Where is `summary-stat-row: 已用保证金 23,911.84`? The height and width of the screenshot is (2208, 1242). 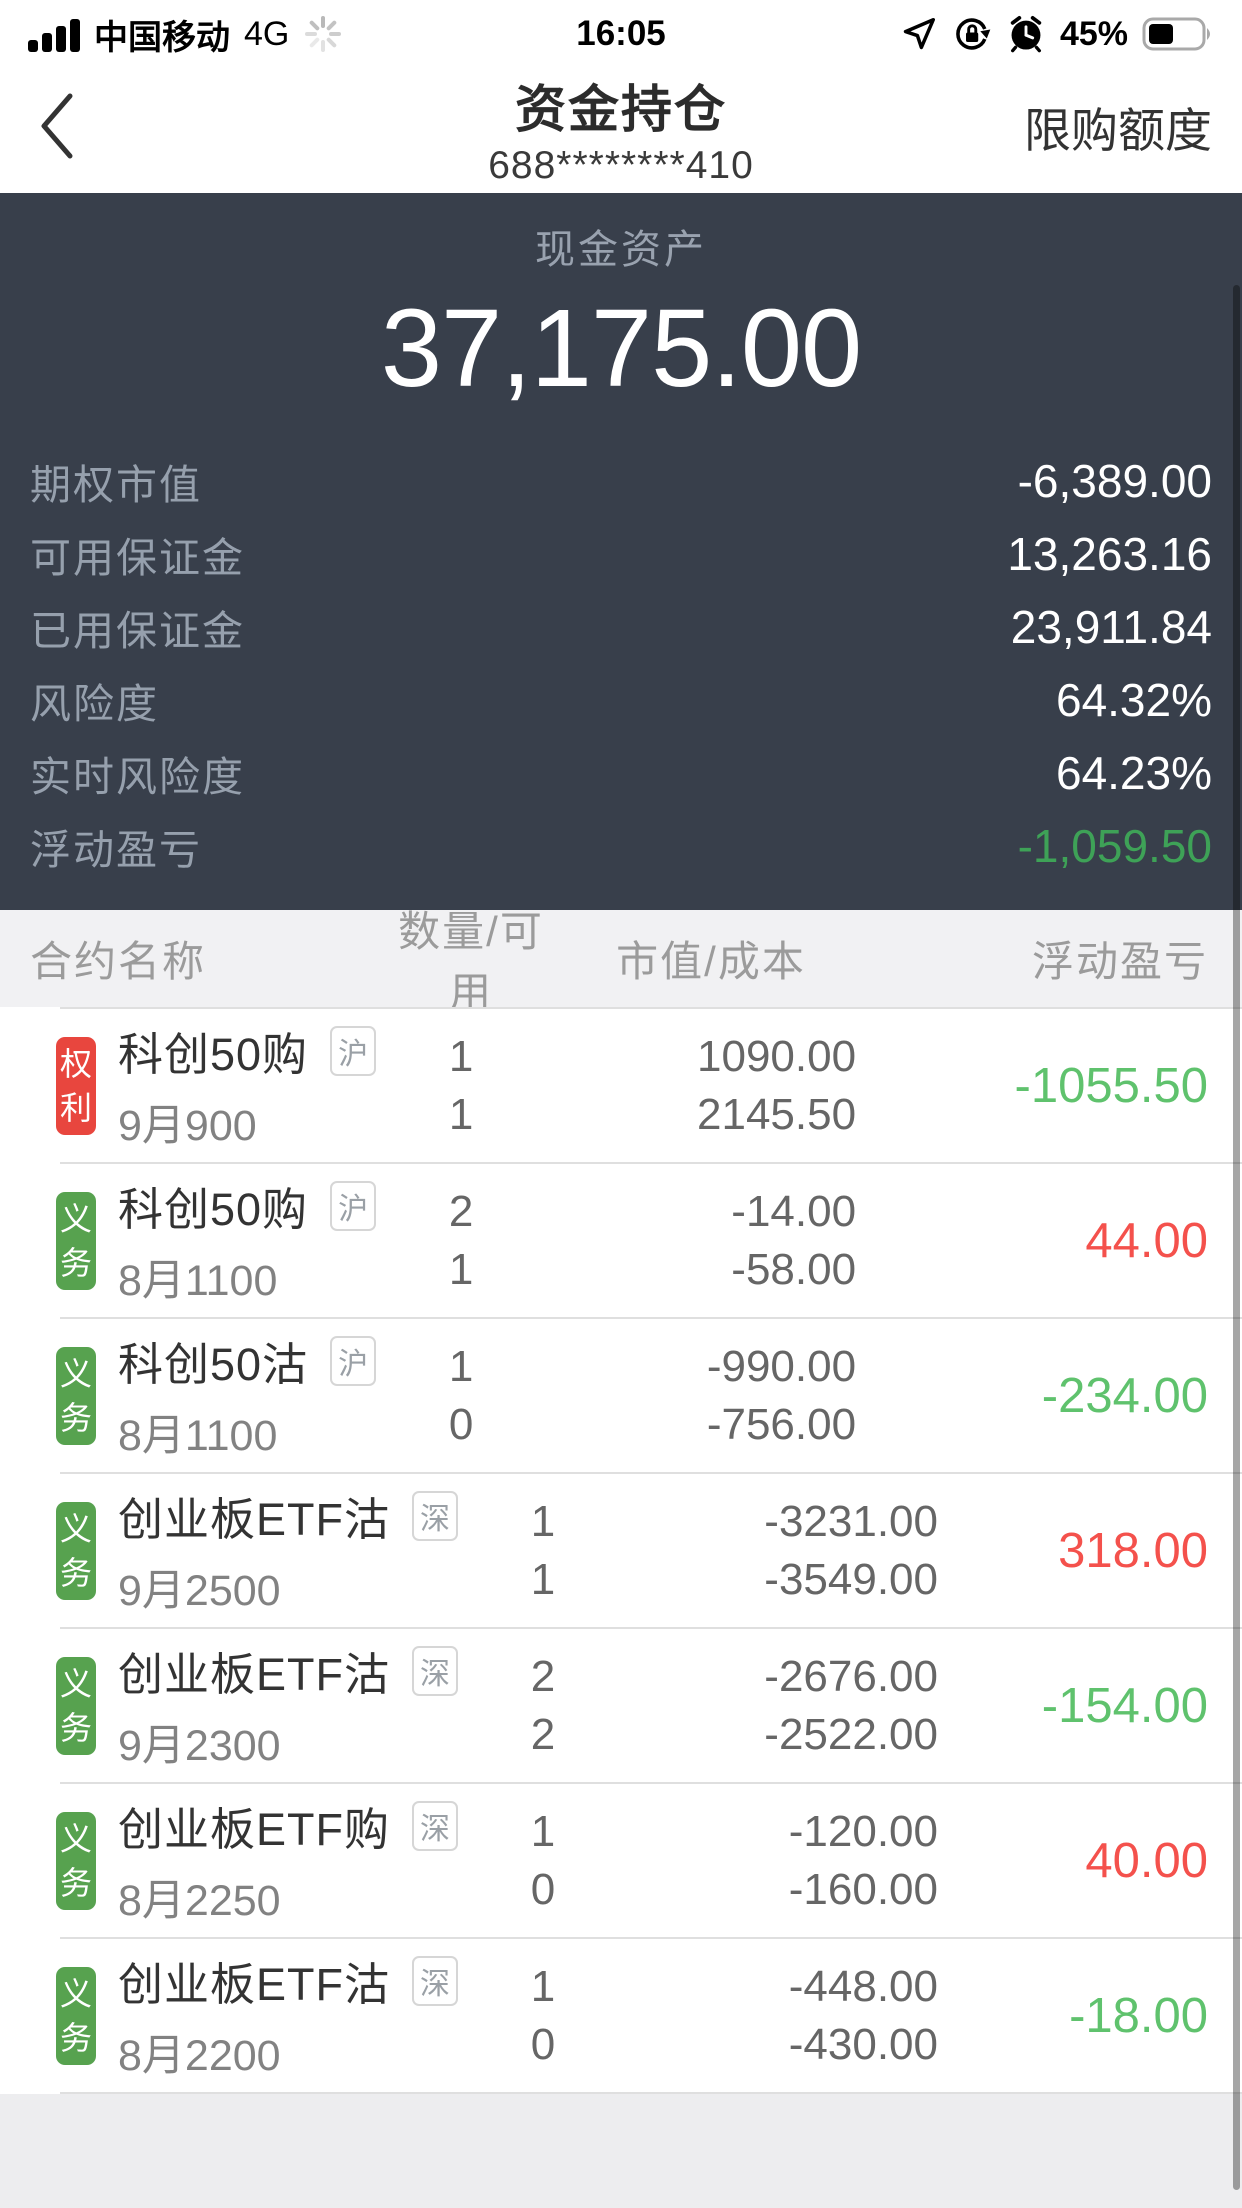 summary-stat-row: 已用保证金 23,911.84 is located at coordinates (621, 626).